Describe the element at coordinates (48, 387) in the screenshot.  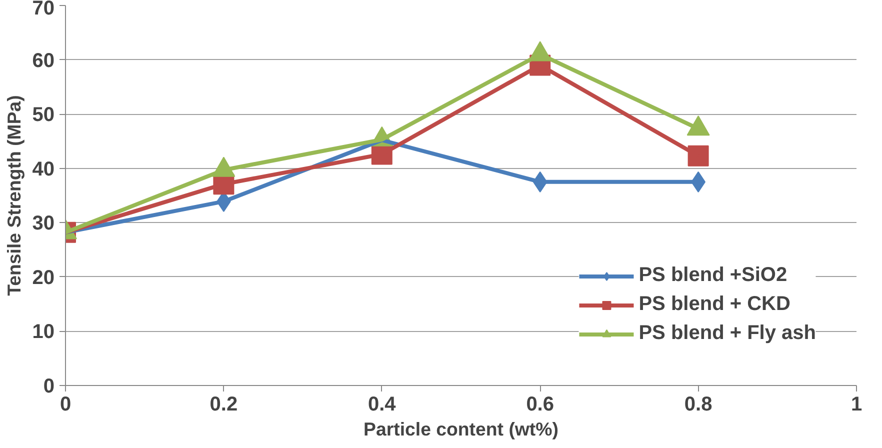
I see `y-tick-label: 0` at that location.